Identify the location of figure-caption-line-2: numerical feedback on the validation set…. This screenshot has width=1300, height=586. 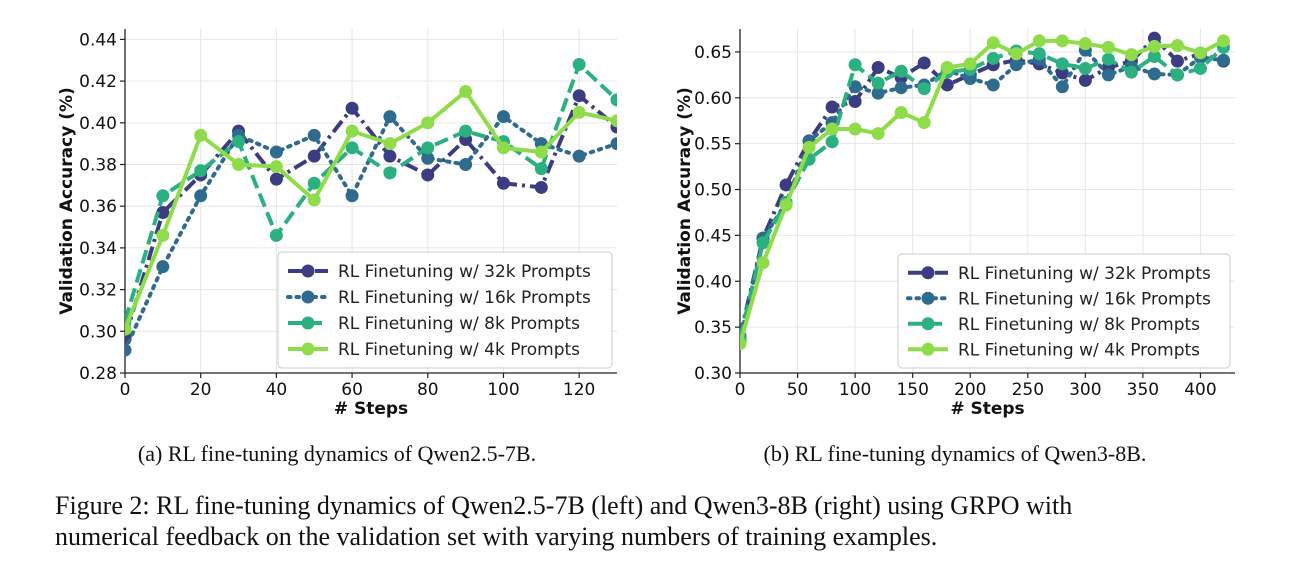
(496, 536).